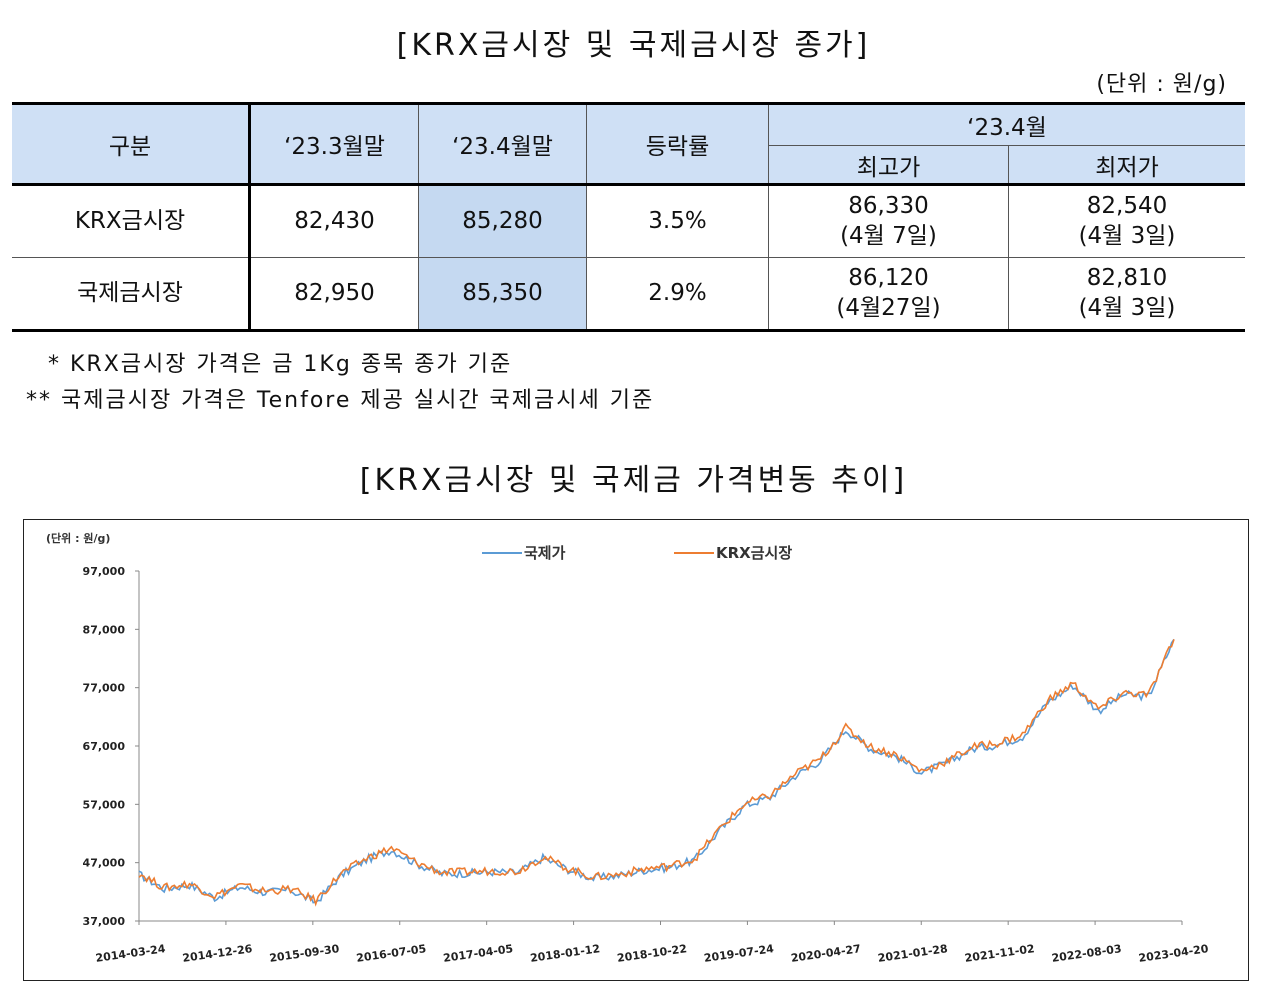 The image size is (1267, 995). What do you see at coordinates (334, 294) in the screenshot?
I see `row-mar: 82,950` at bounding box center [334, 294].